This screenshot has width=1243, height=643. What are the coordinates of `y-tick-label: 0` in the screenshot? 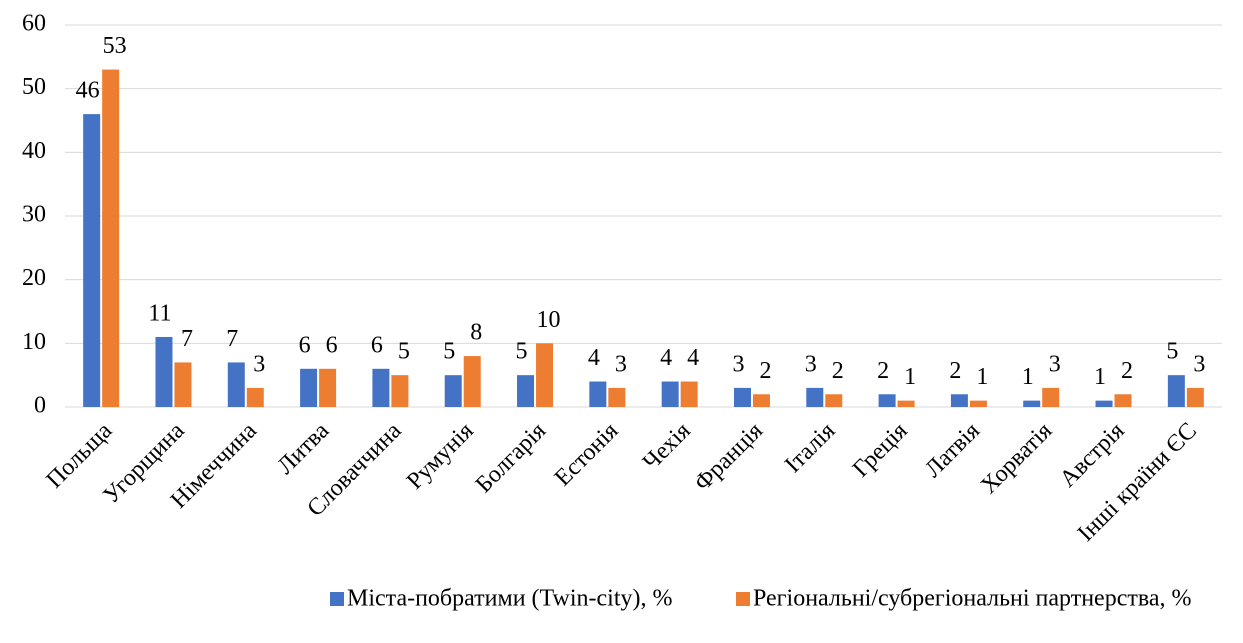 It's located at (40, 406).